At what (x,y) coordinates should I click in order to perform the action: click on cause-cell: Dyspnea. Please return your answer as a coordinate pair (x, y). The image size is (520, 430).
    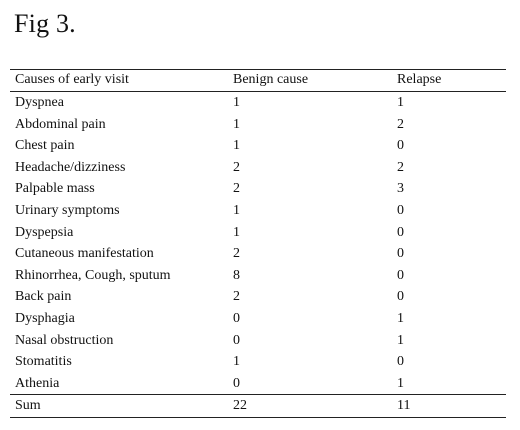
    Looking at the image, I should click on (39, 102).